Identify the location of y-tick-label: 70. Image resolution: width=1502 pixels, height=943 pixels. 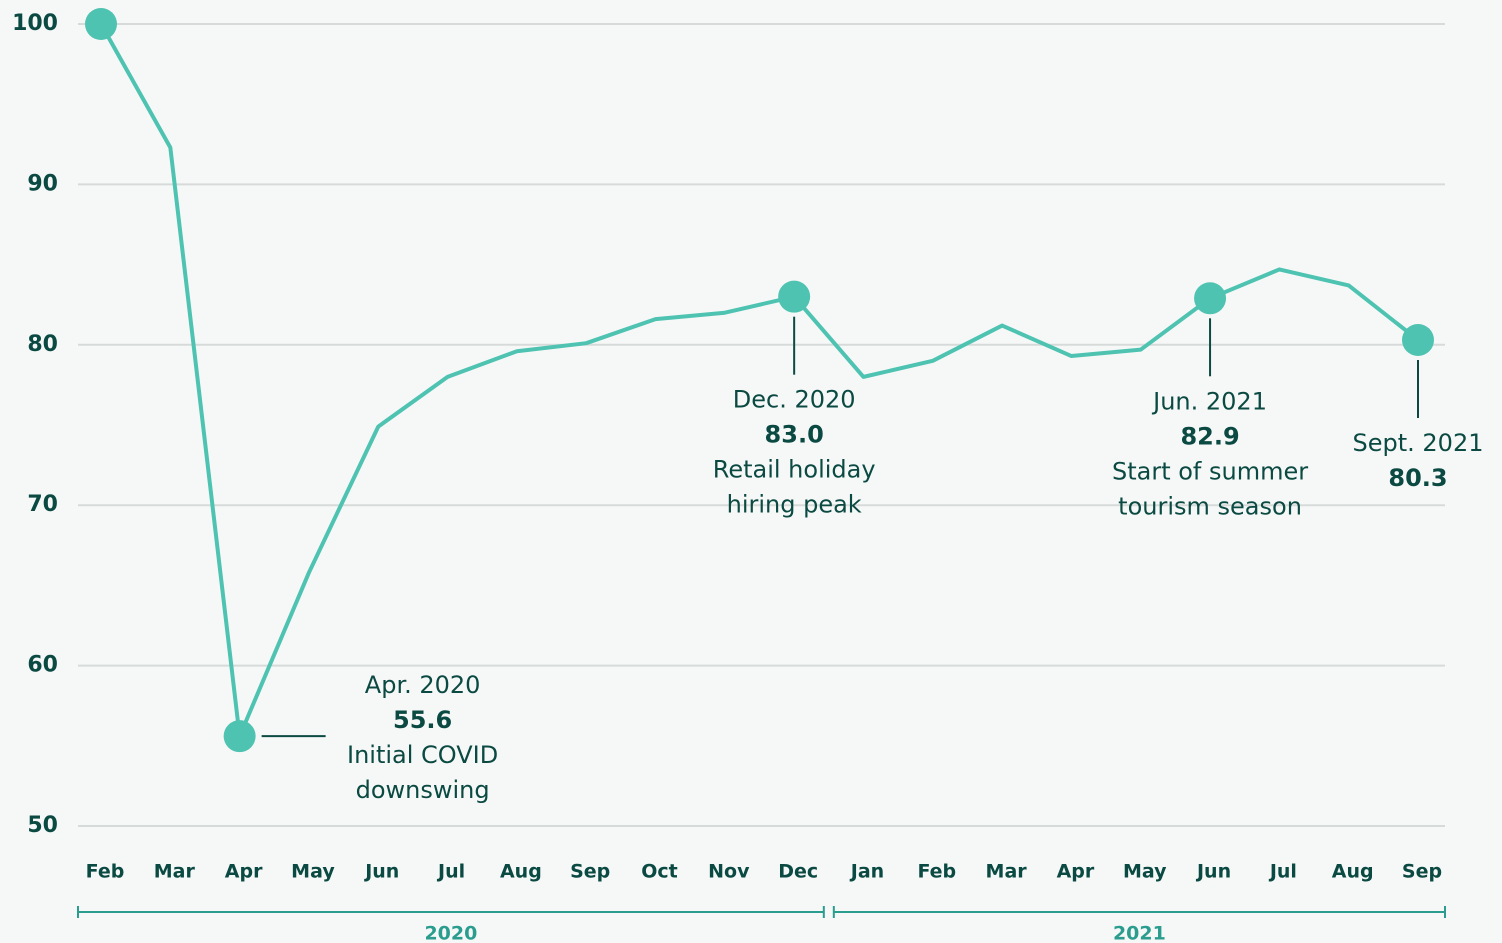
(42, 504).